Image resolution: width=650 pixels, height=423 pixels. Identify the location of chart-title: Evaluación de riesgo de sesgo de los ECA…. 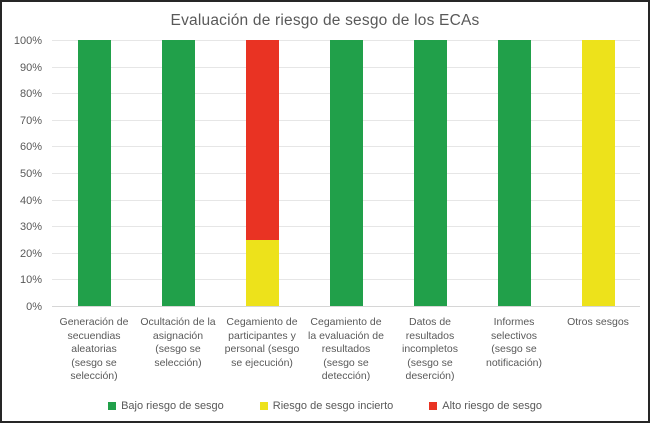
(325, 20).